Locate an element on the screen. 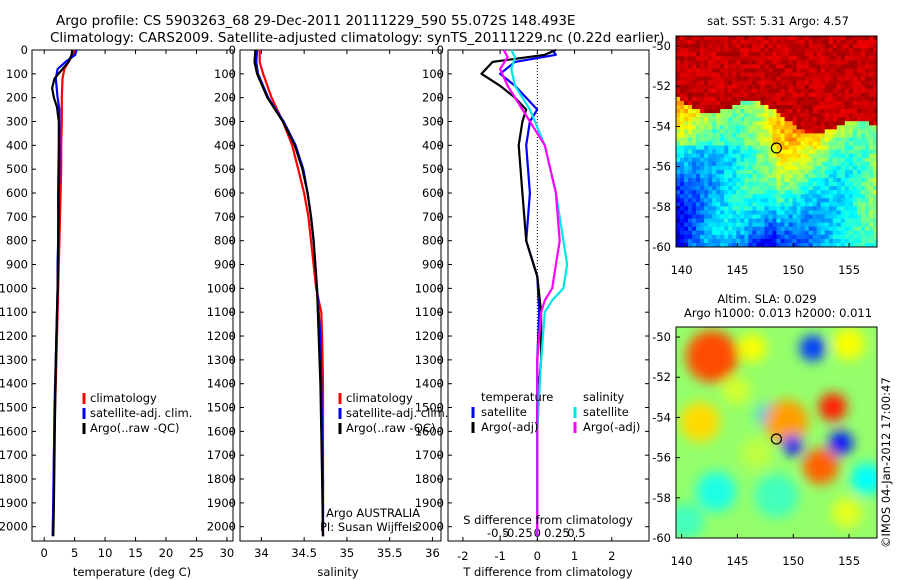 The width and height of the screenshot is (900, 580). y-tick-label: 1400 is located at coordinates (14, 384).